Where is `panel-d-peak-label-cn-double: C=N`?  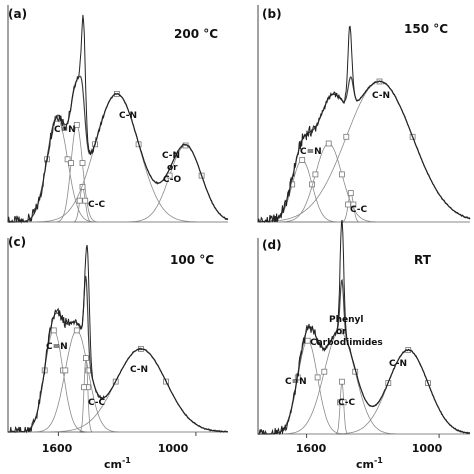 panel-d-peak-label-cn-double: C=N is located at coordinates (296, 382).